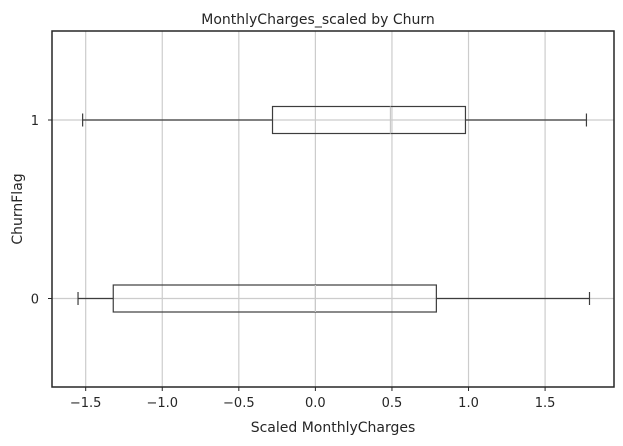  Describe the element at coordinates (18, 208) in the screenshot. I see `y-axis-label: ChurnFlag` at that location.